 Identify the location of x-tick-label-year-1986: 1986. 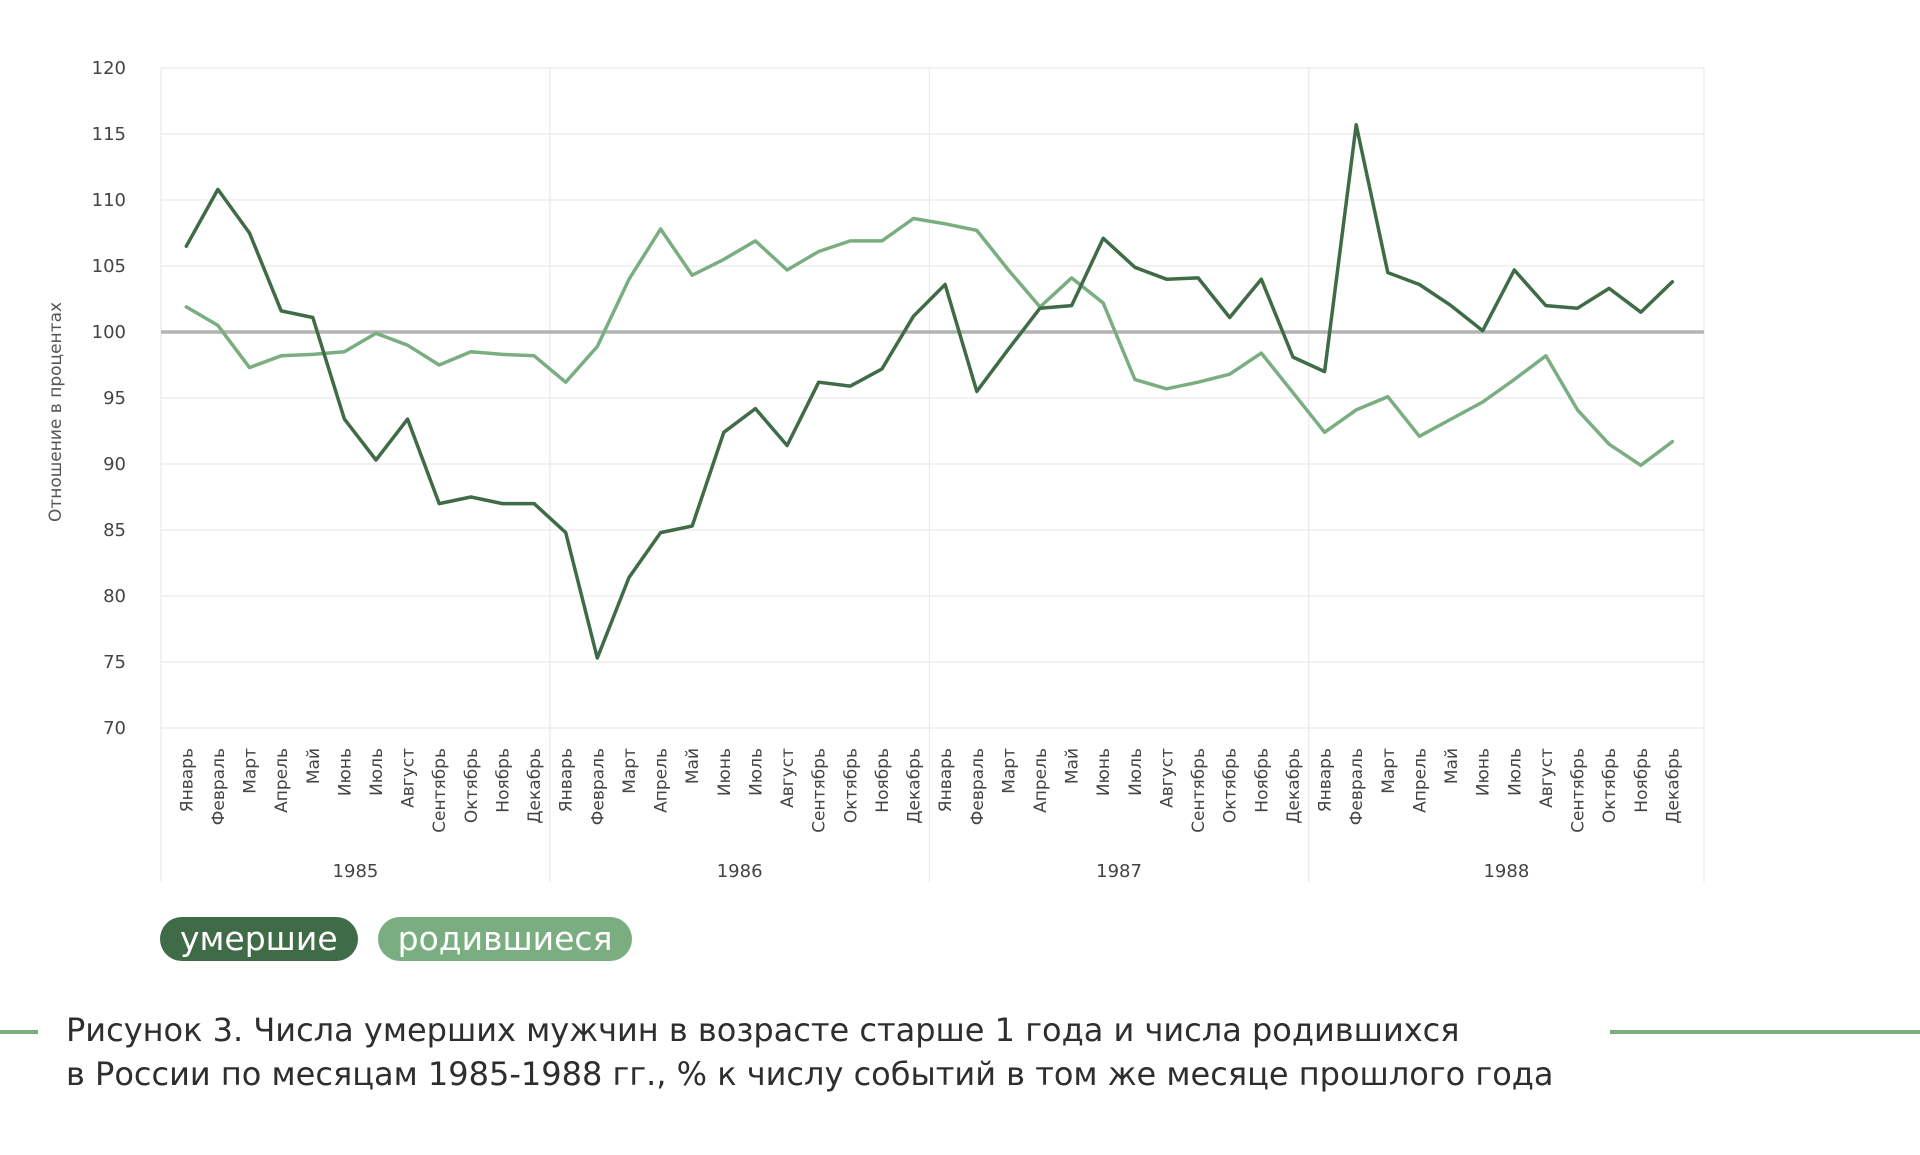
(740, 871).